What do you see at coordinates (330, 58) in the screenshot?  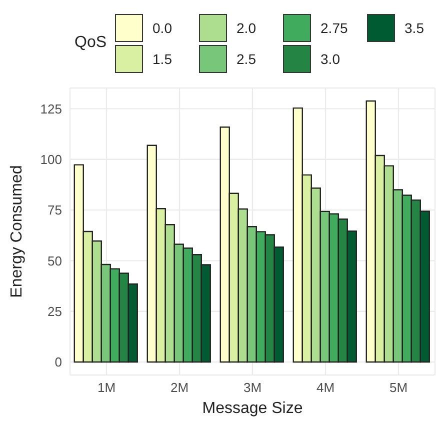 I see `legend-label: 3.0` at bounding box center [330, 58].